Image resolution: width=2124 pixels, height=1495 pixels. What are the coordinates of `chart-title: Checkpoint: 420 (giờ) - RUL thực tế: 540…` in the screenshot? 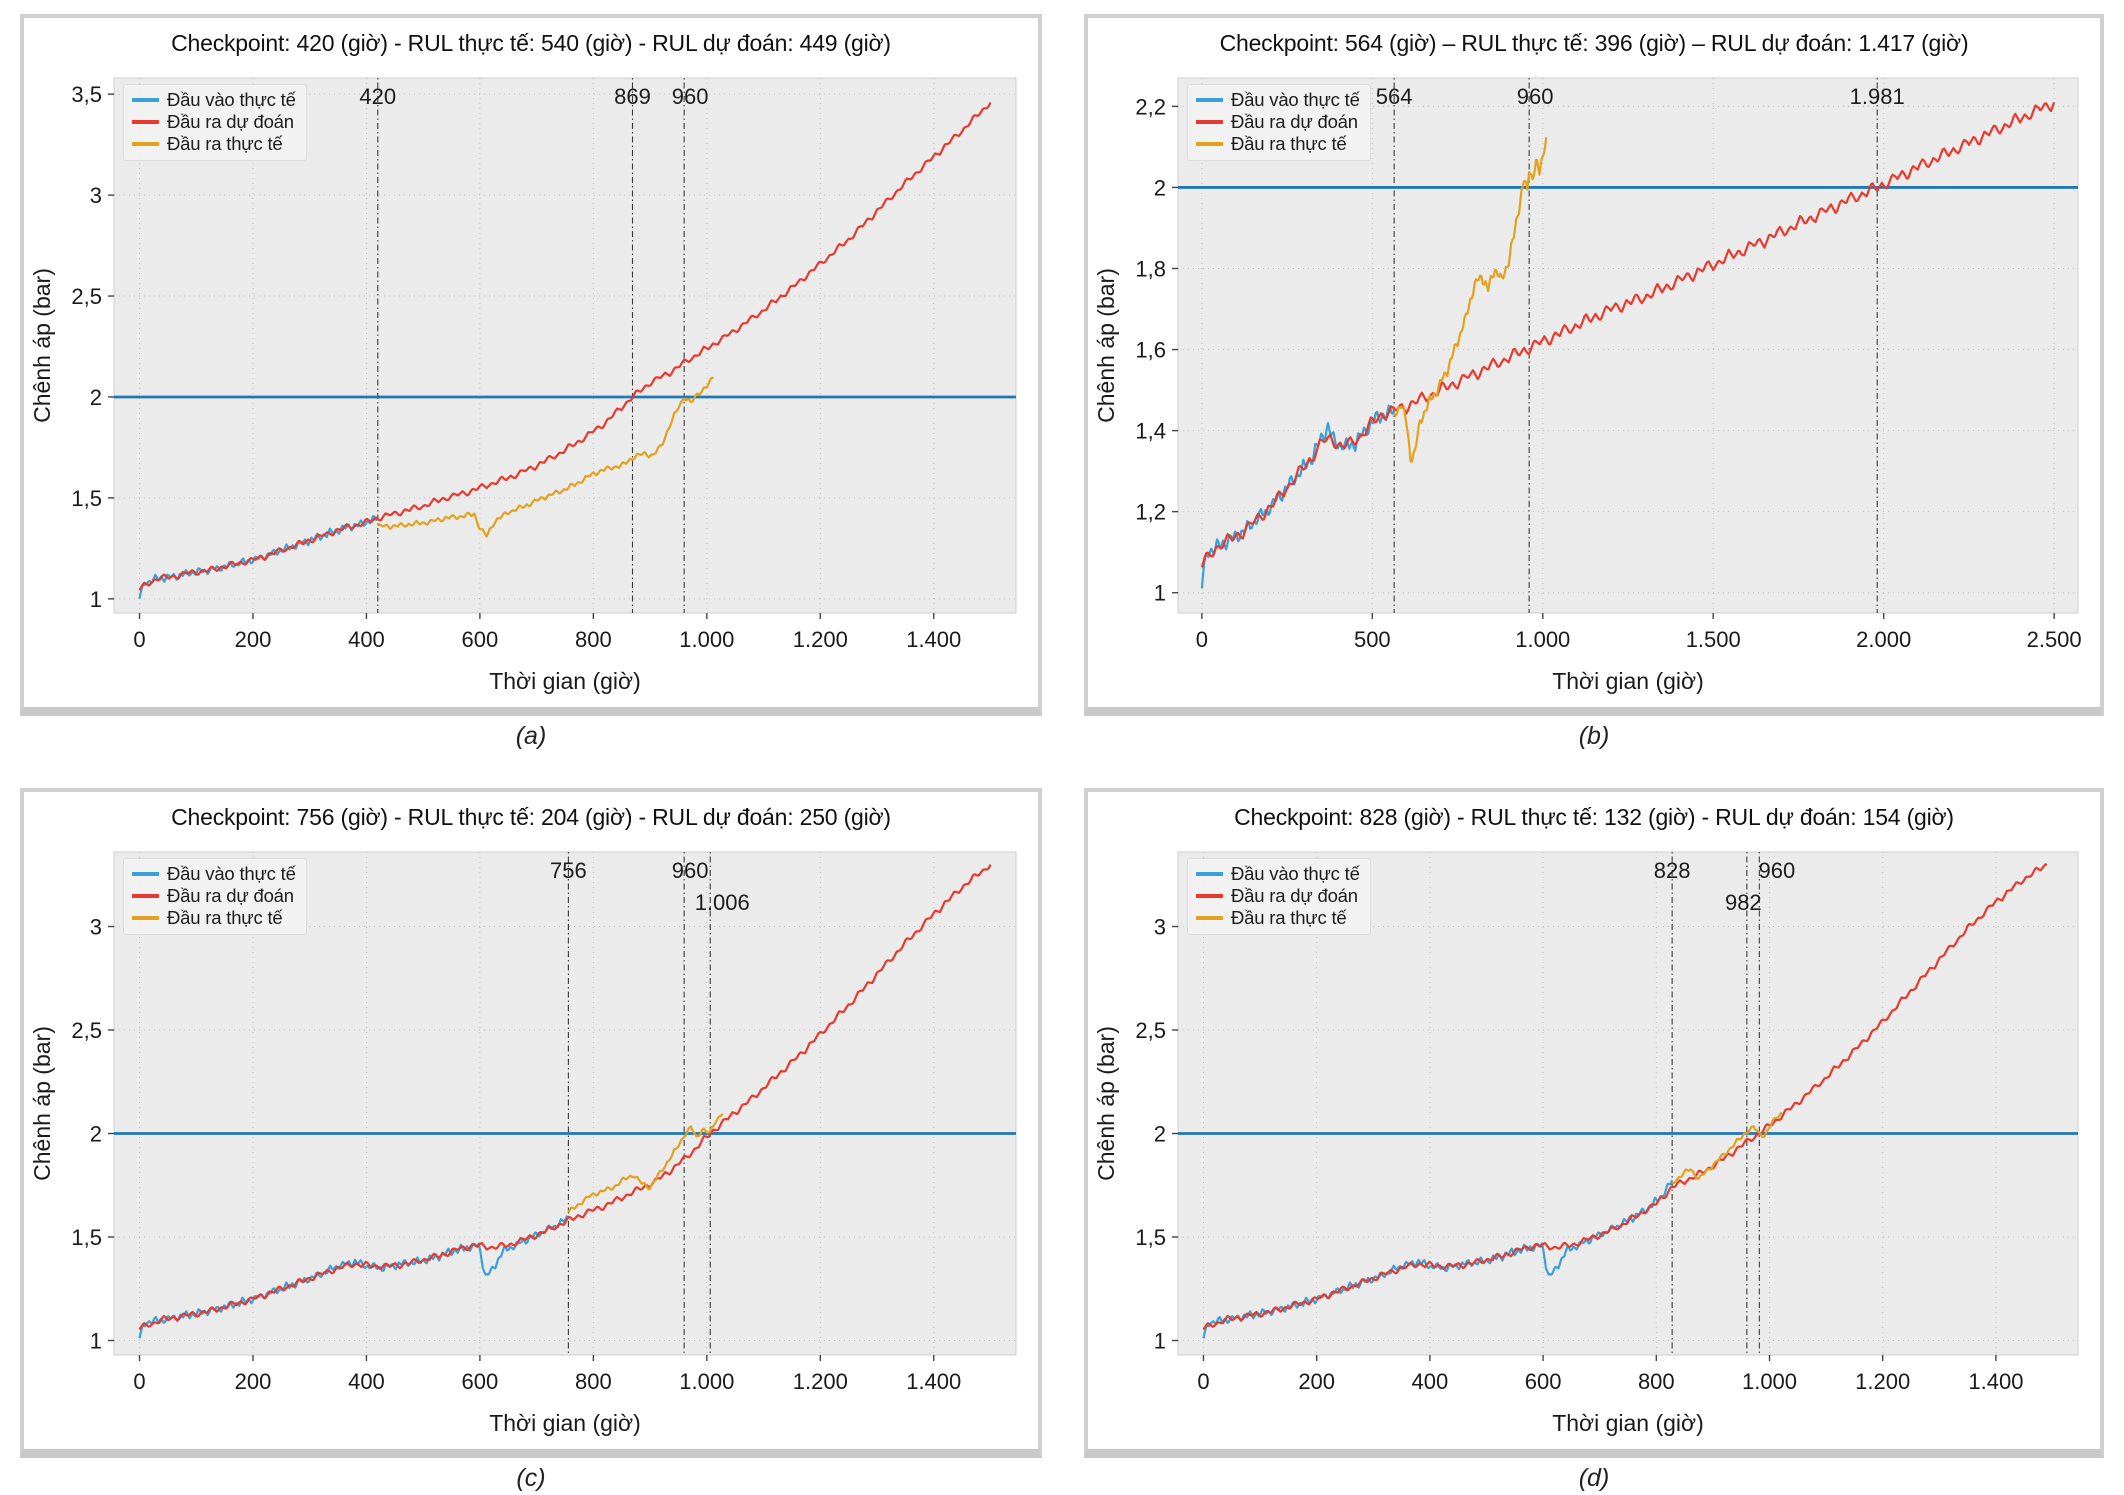 It's located at (531, 43).